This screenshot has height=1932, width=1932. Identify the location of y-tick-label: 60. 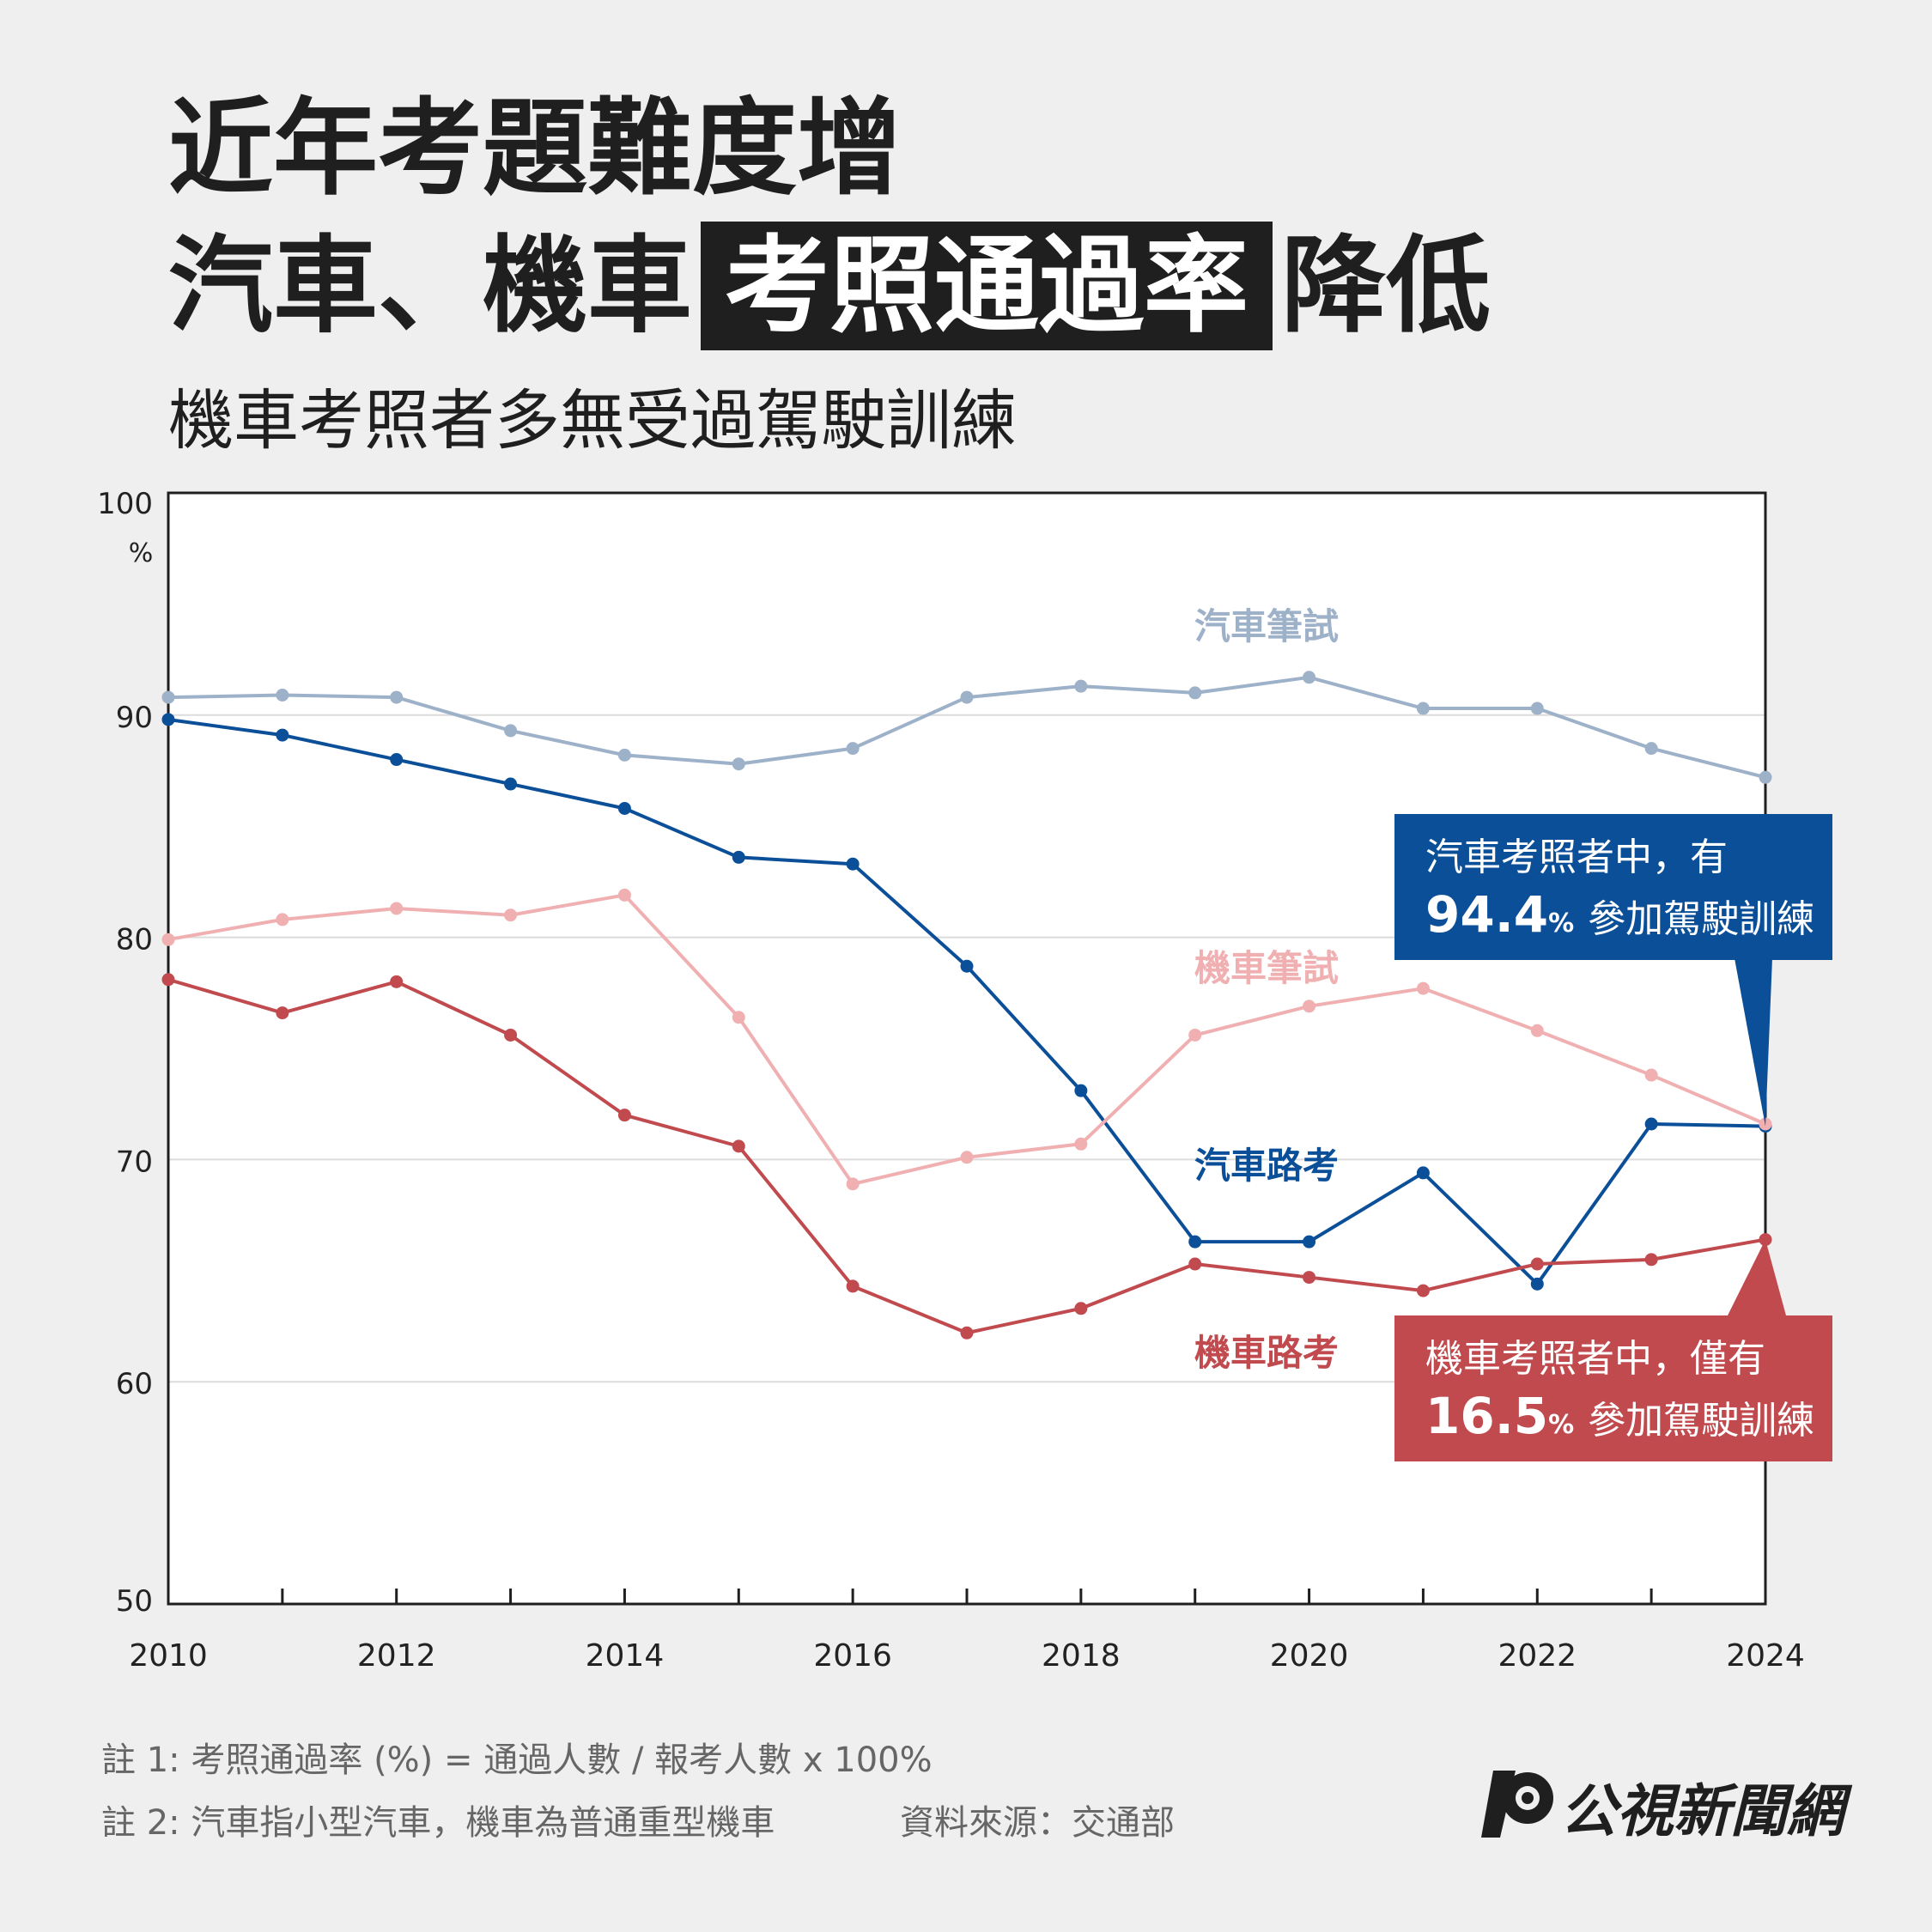
(134, 1384).